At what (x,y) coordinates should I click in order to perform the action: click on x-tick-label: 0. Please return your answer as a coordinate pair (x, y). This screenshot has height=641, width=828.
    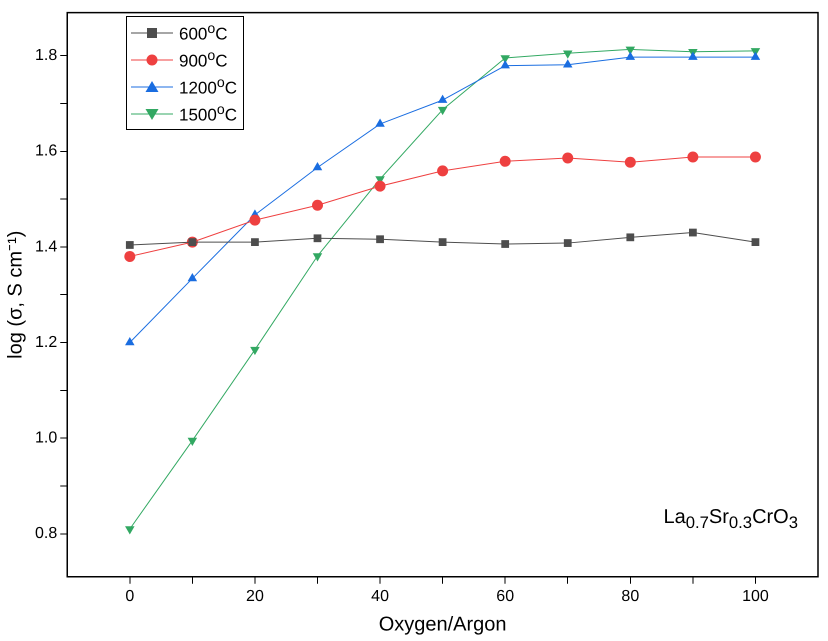
    Looking at the image, I should click on (129, 596).